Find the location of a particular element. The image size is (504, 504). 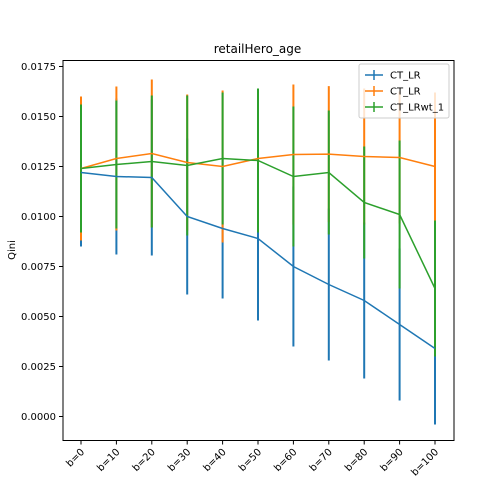

x-tick-label: b=90 is located at coordinates (392, 460).